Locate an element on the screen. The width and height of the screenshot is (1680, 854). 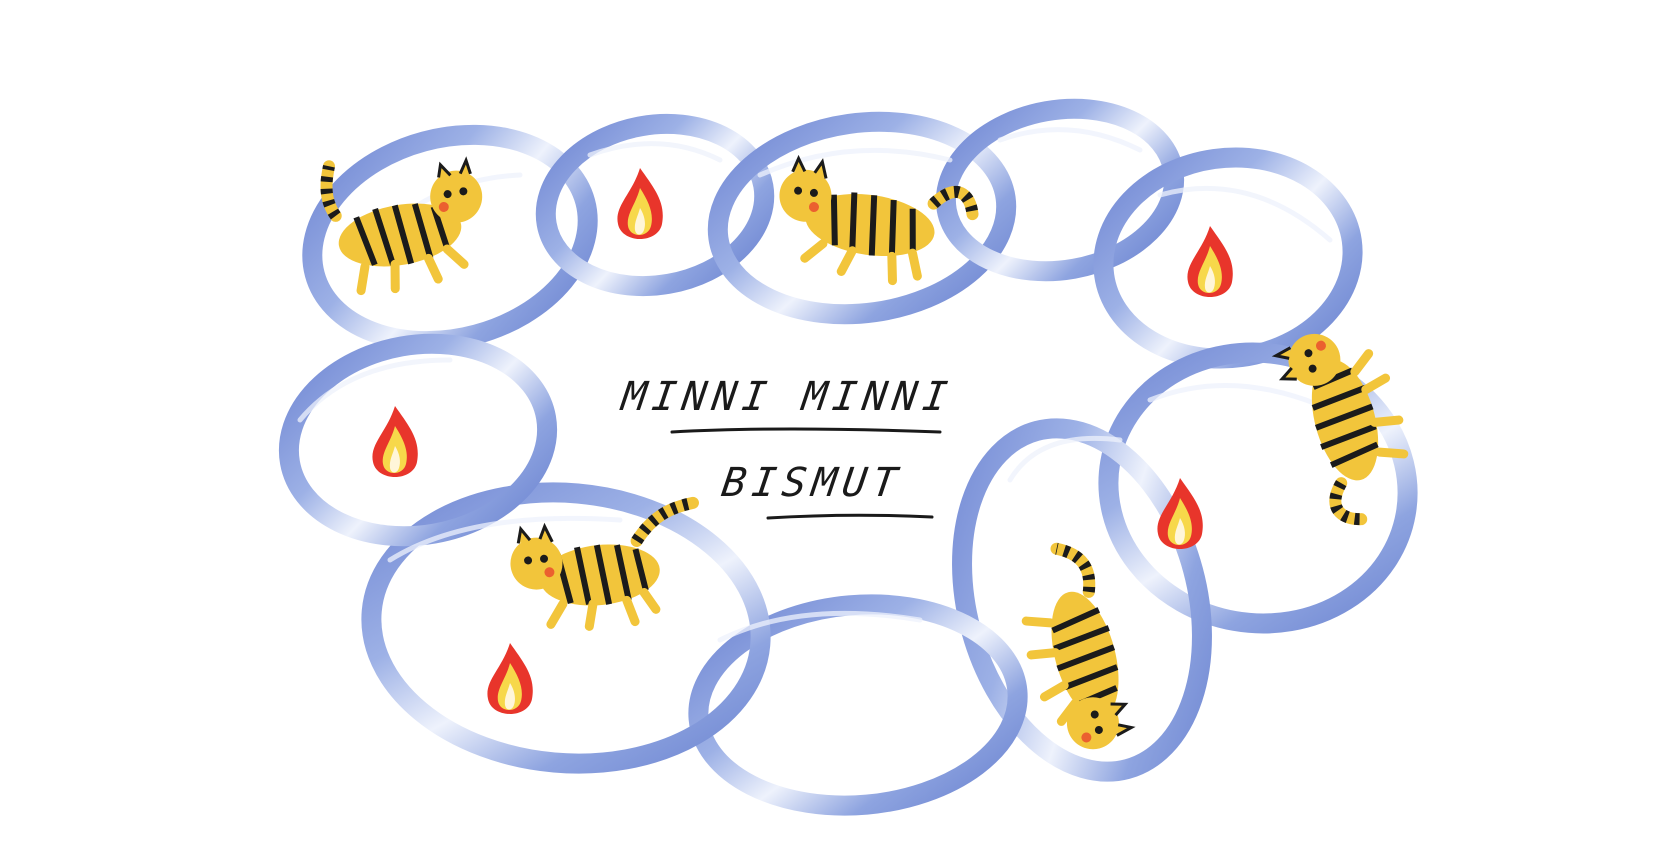
title-line-1: MINNI MINNI is located at coordinates (786, 397).